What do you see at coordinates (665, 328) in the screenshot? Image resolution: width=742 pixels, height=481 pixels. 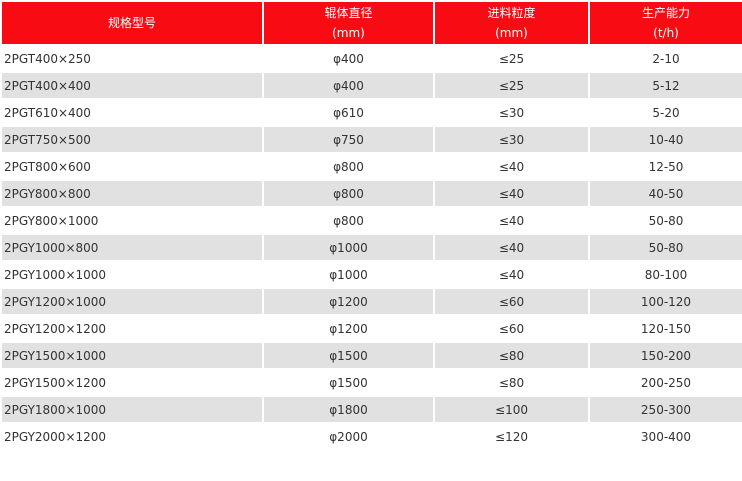 I see `table-cell: 120-150` at bounding box center [665, 328].